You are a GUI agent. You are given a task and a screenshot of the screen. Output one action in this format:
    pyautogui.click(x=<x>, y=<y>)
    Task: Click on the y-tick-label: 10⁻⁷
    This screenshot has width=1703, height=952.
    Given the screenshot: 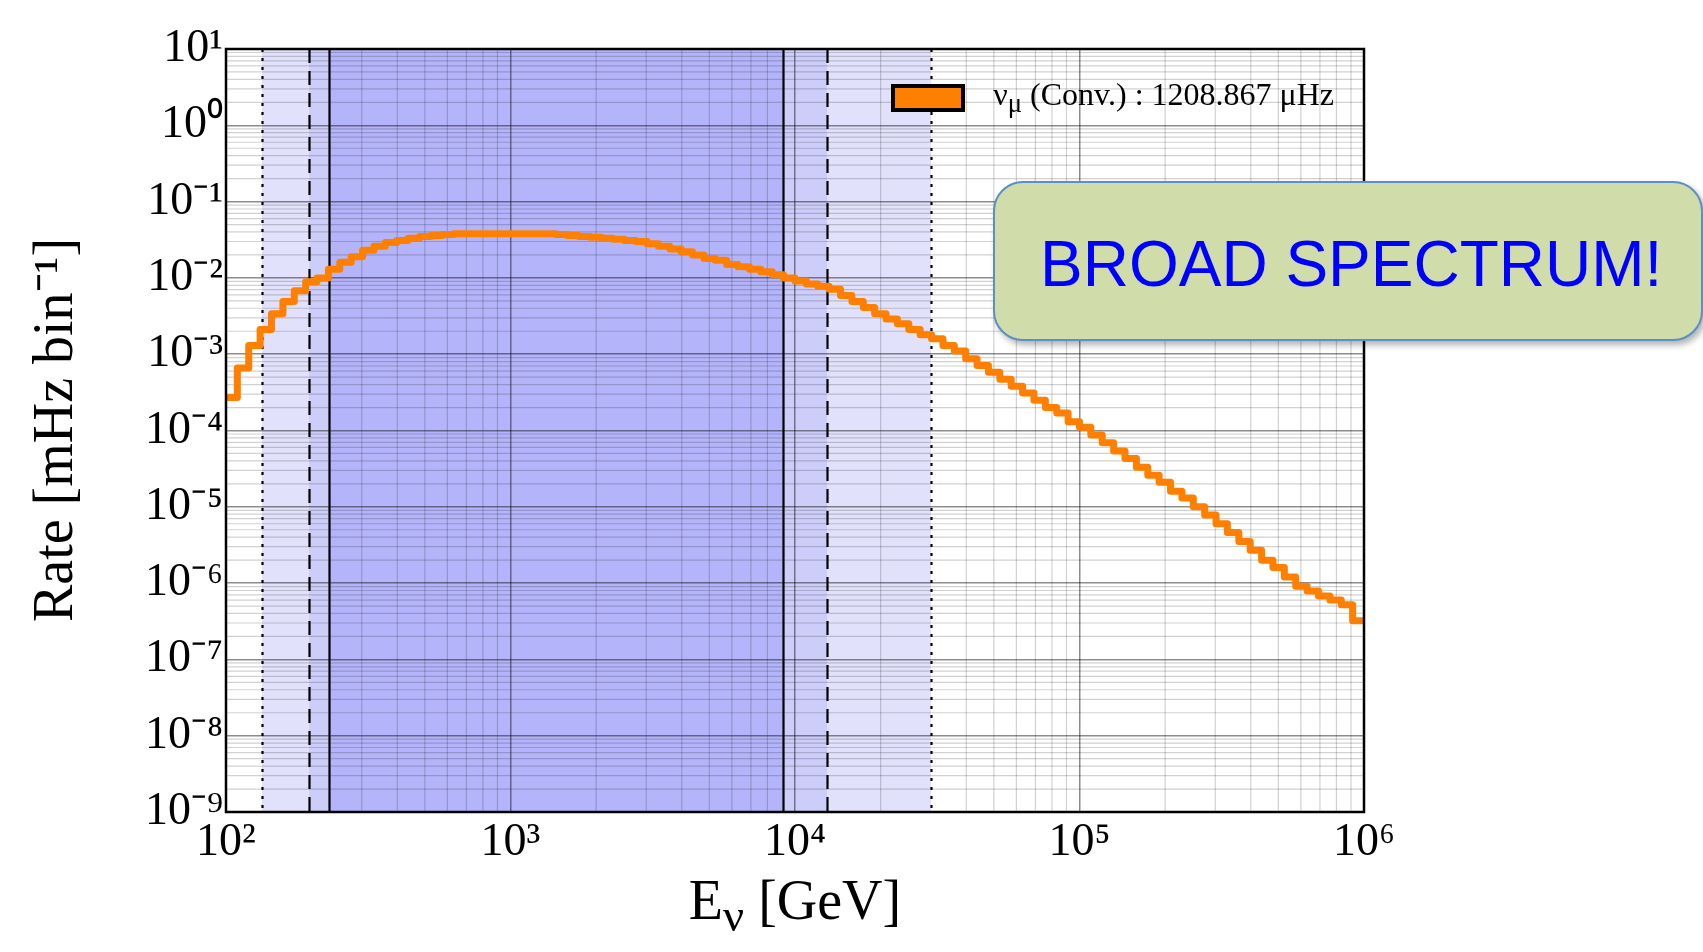 What is the action you would take?
    pyautogui.click(x=183, y=656)
    